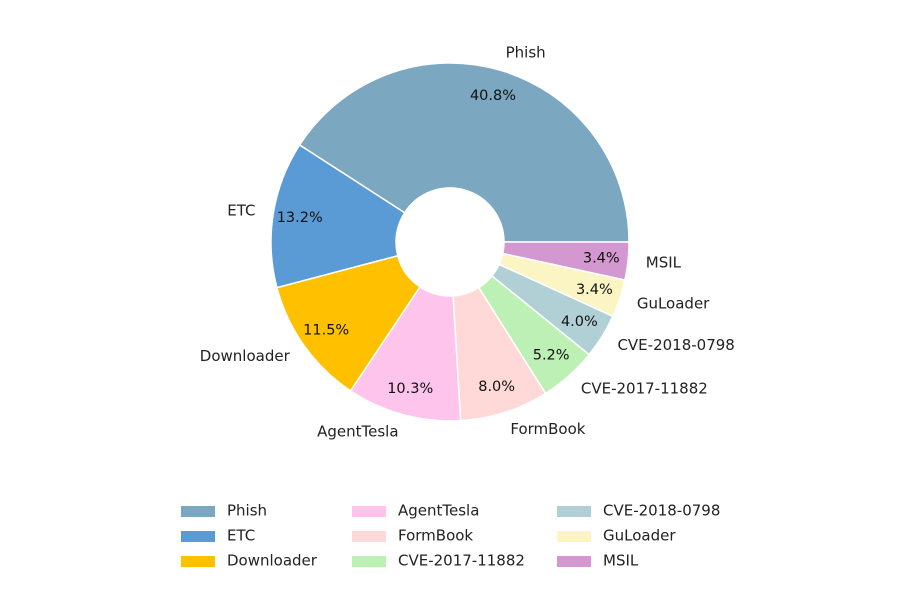 The width and height of the screenshot is (900, 600). I want to click on legend-swatch-agenttesla, so click(369, 511).